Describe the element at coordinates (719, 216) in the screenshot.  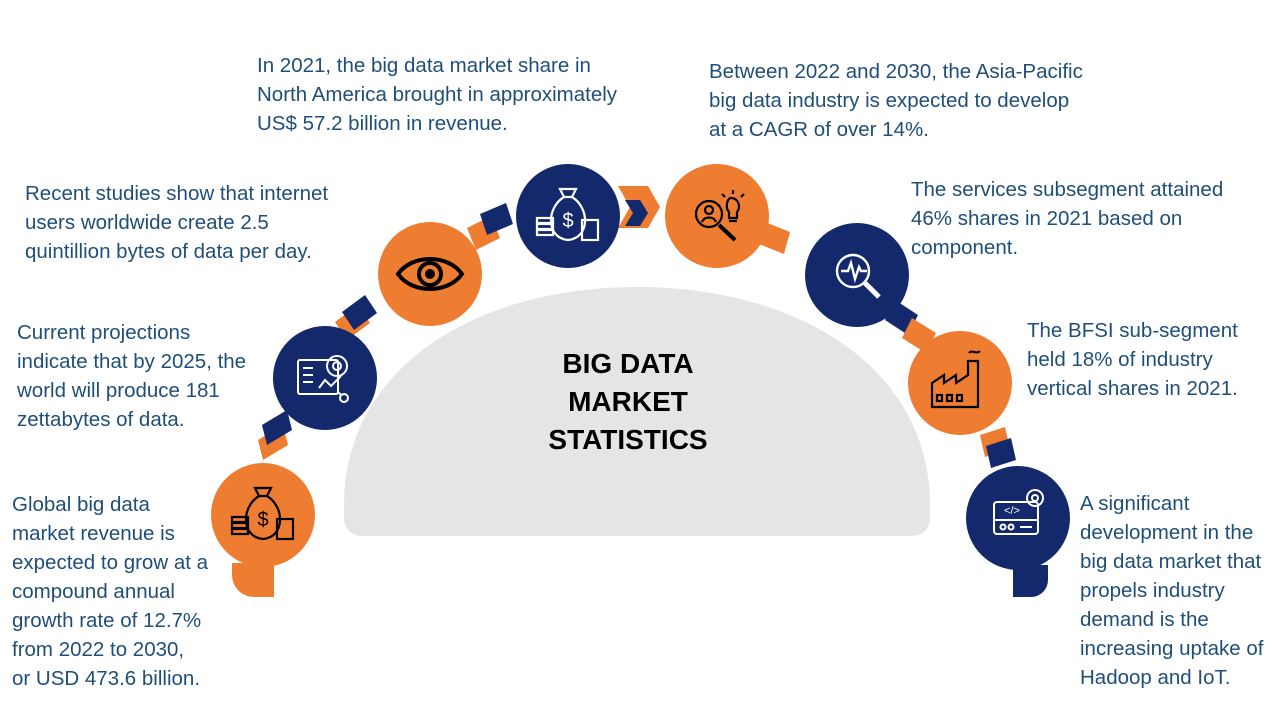
I see `research-idea-icon` at that location.